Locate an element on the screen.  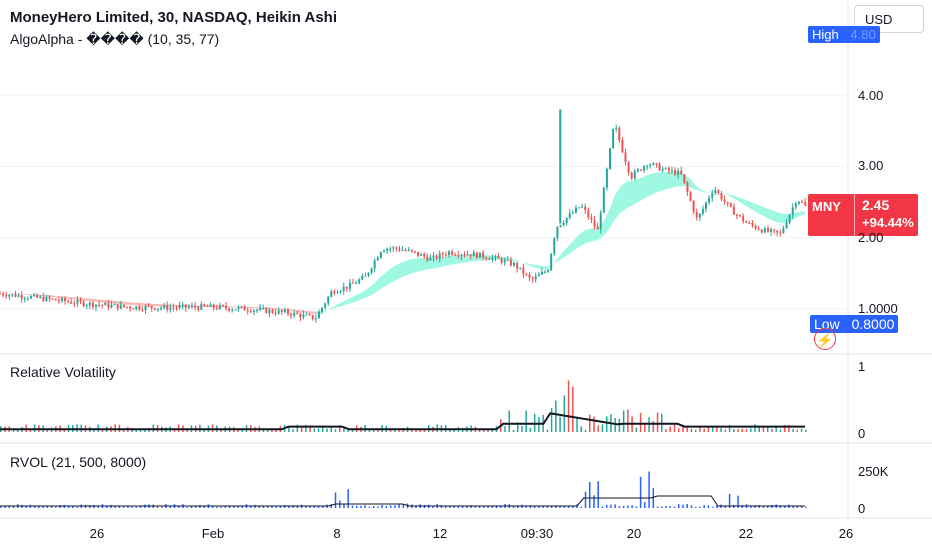
rvol-pane-label: RVOL (21, 500, 8000) is located at coordinates (78, 462).